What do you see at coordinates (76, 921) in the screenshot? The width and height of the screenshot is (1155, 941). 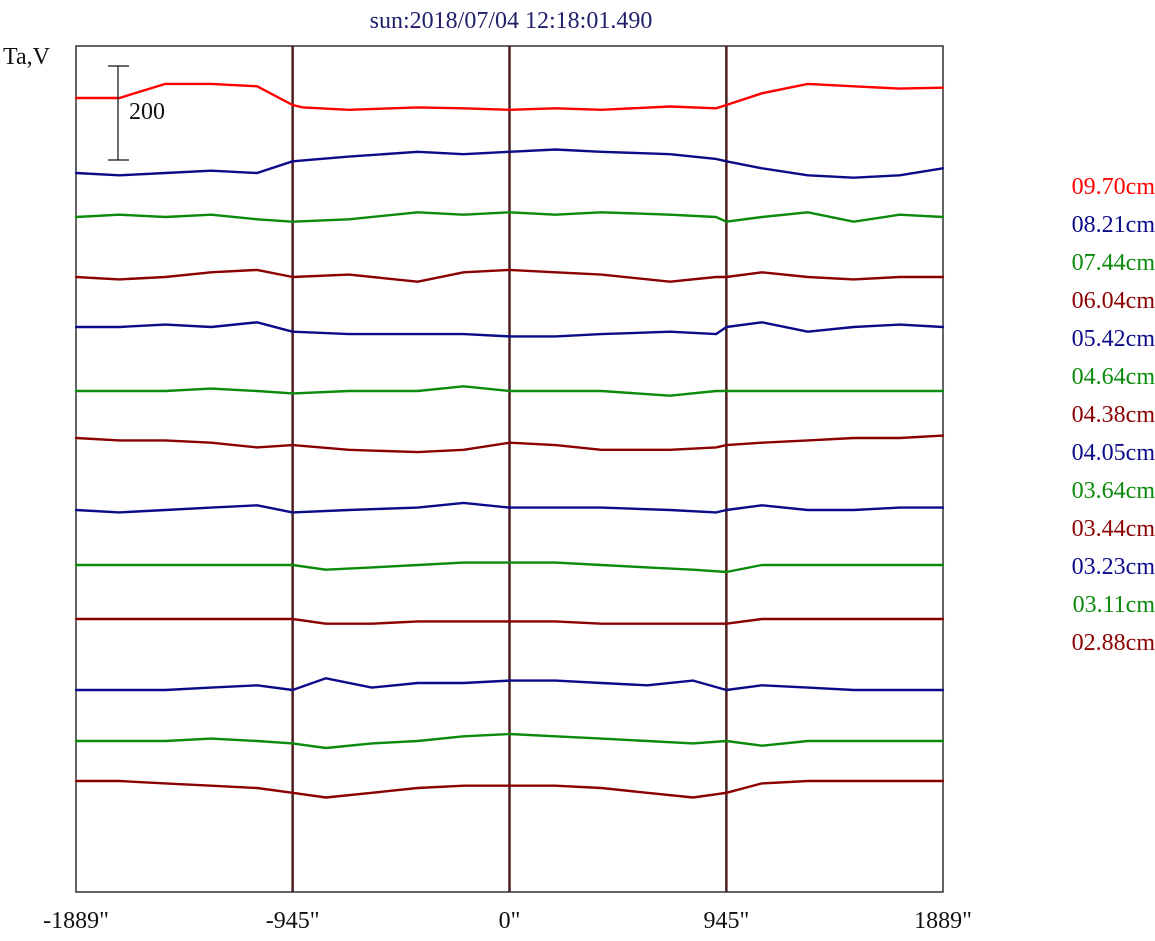 I see `x-tick-label-0: -1889"` at bounding box center [76, 921].